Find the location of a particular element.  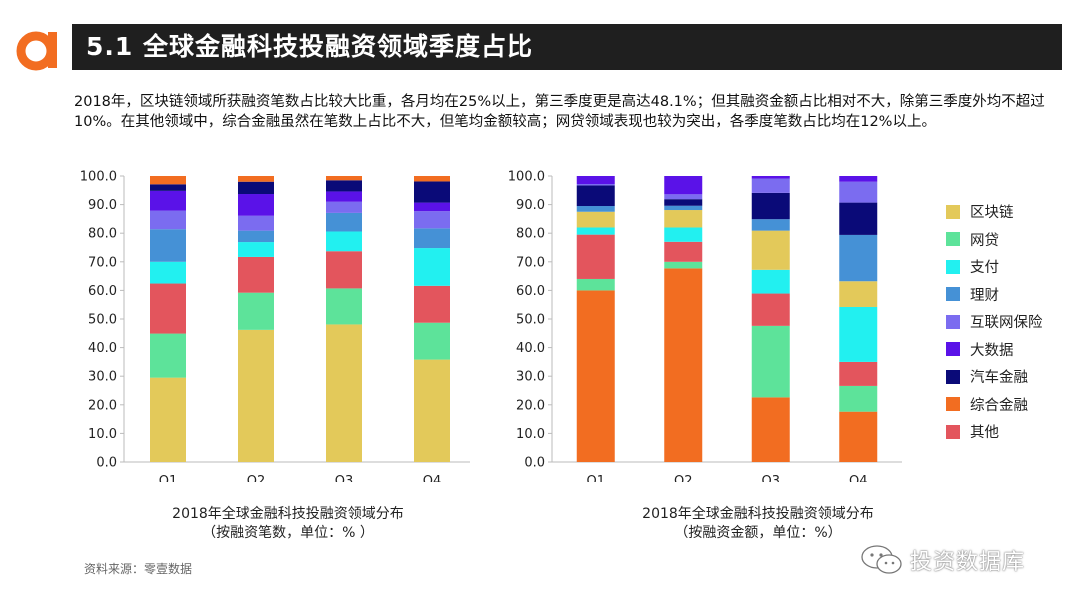

caption-line-1: 2018年全球金融科技投融资领域分布 is located at coordinates (758, 514).